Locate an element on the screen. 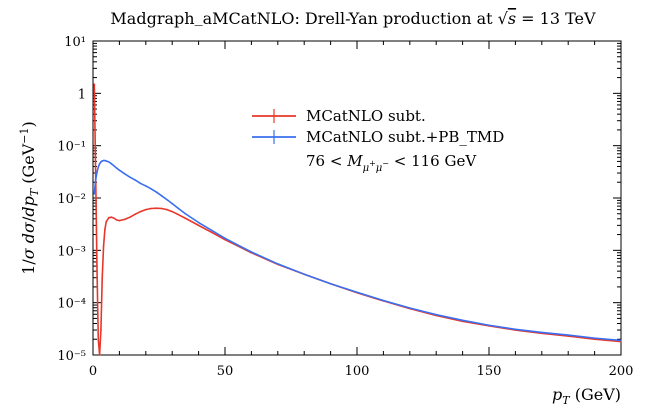 The width and height of the screenshot is (646, 409). y-axis-label: 1/σ dσ/dpT (GeV−1) is located at coordinates (29, 198).